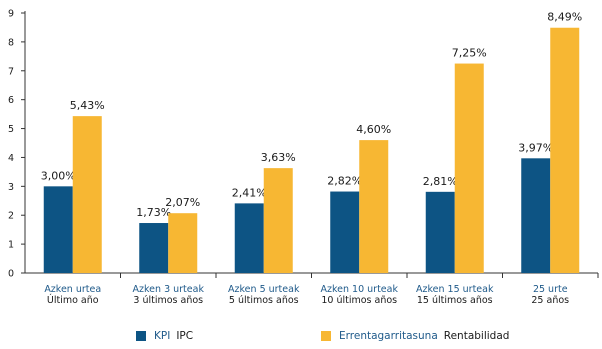 This screenshot has width=602, height=349. I want to click on data-label: 2,82%, so click(344, 181).